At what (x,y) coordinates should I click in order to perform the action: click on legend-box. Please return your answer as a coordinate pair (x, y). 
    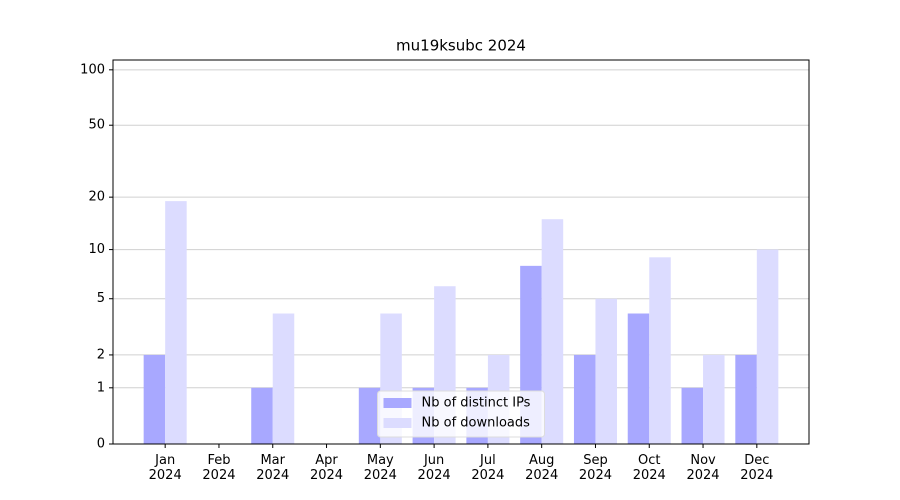
    Looking at the image, I should click on (461, 414).